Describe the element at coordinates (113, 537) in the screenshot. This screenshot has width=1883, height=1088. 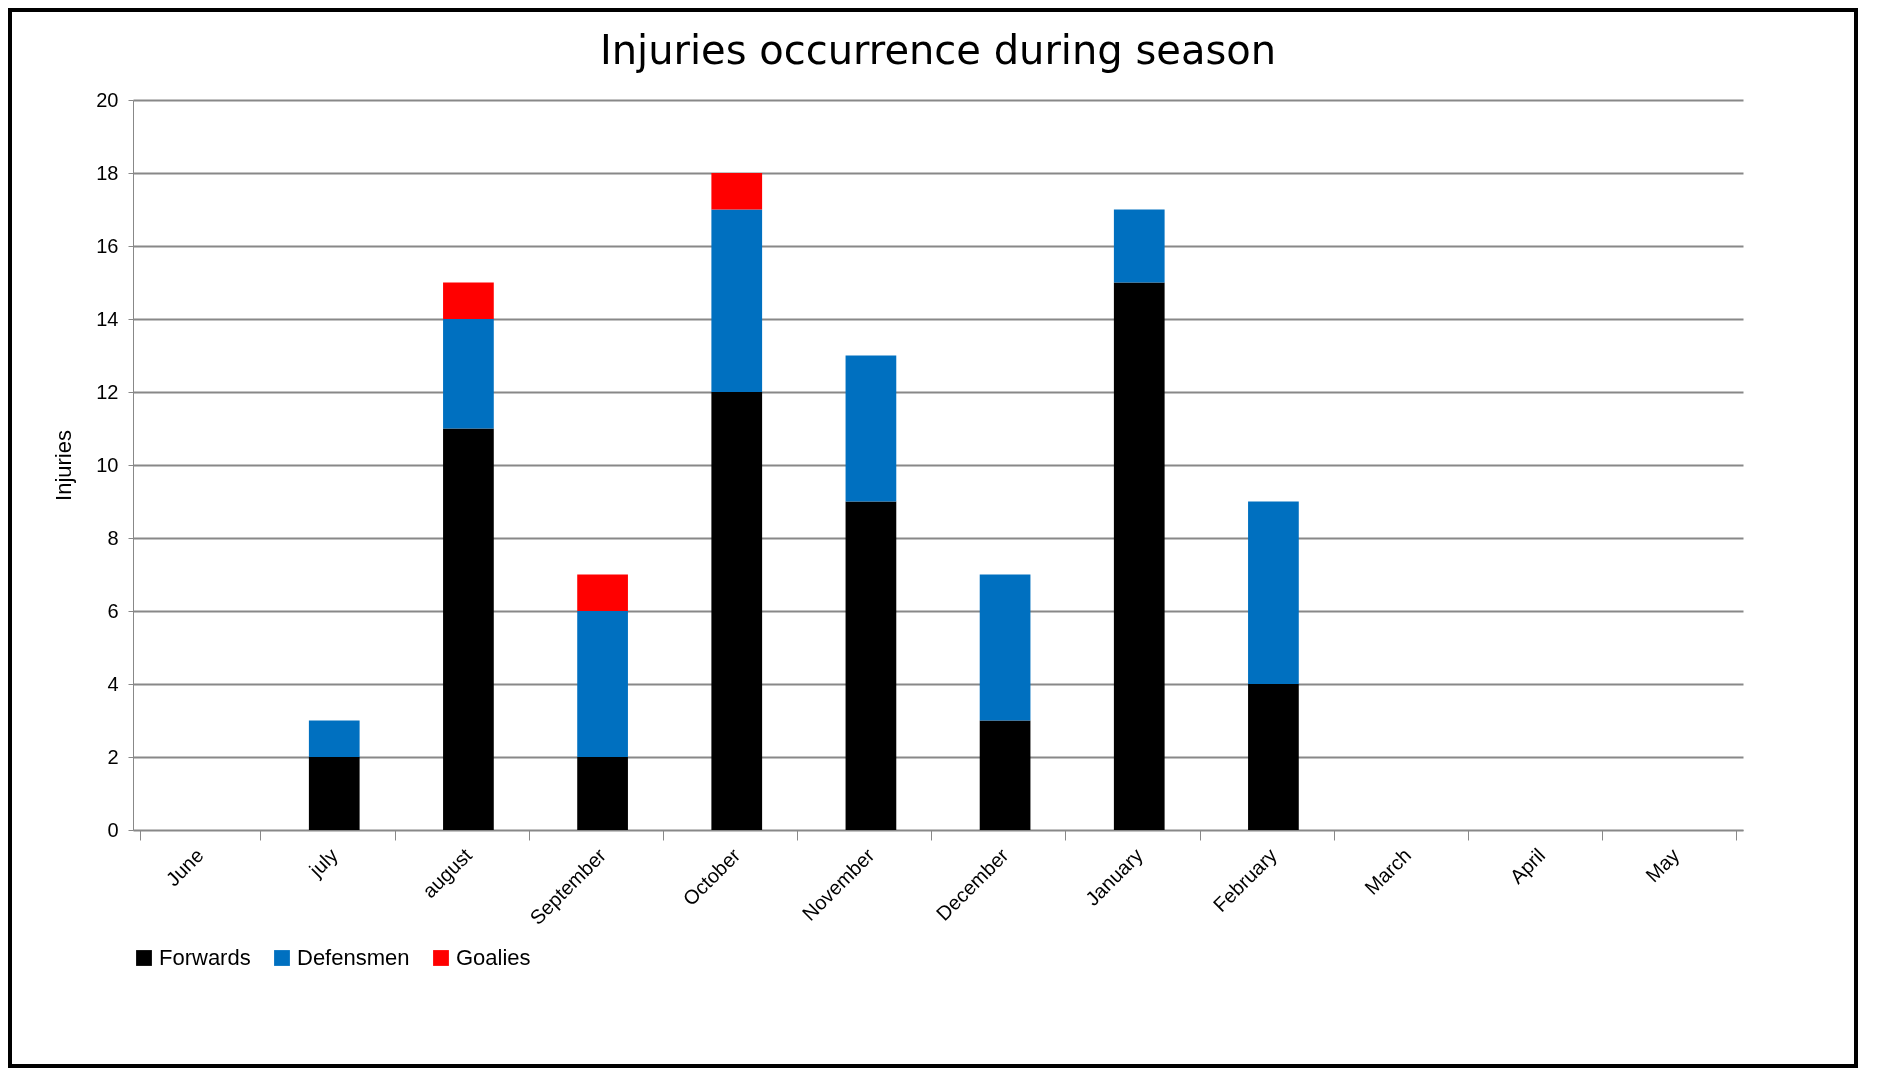
I see `y-tick-label: 8` at that location.